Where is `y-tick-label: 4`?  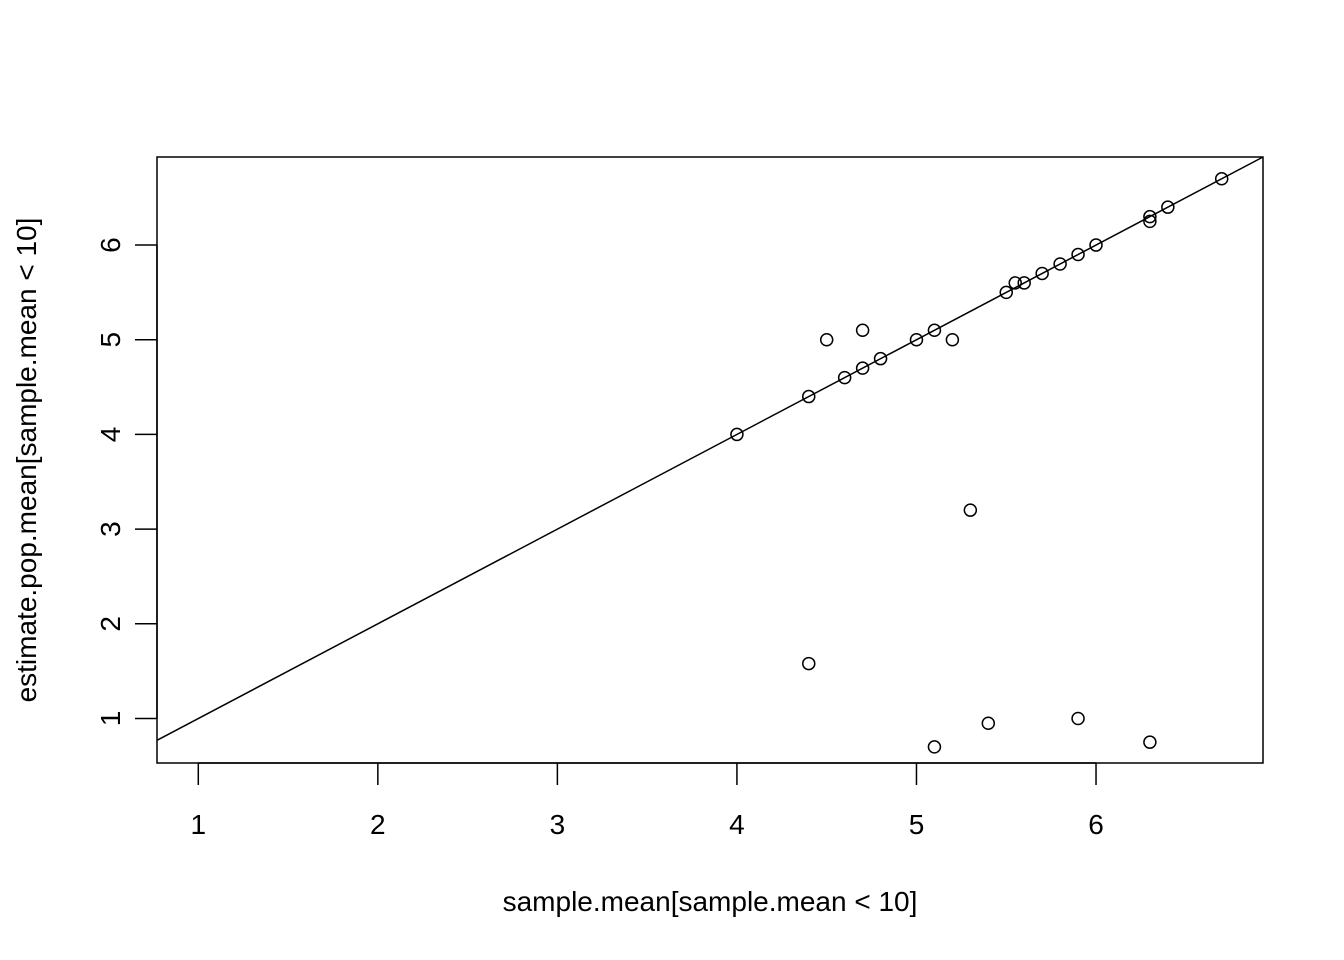
y-tick-label: 4 is located at coordinates (110, 435).